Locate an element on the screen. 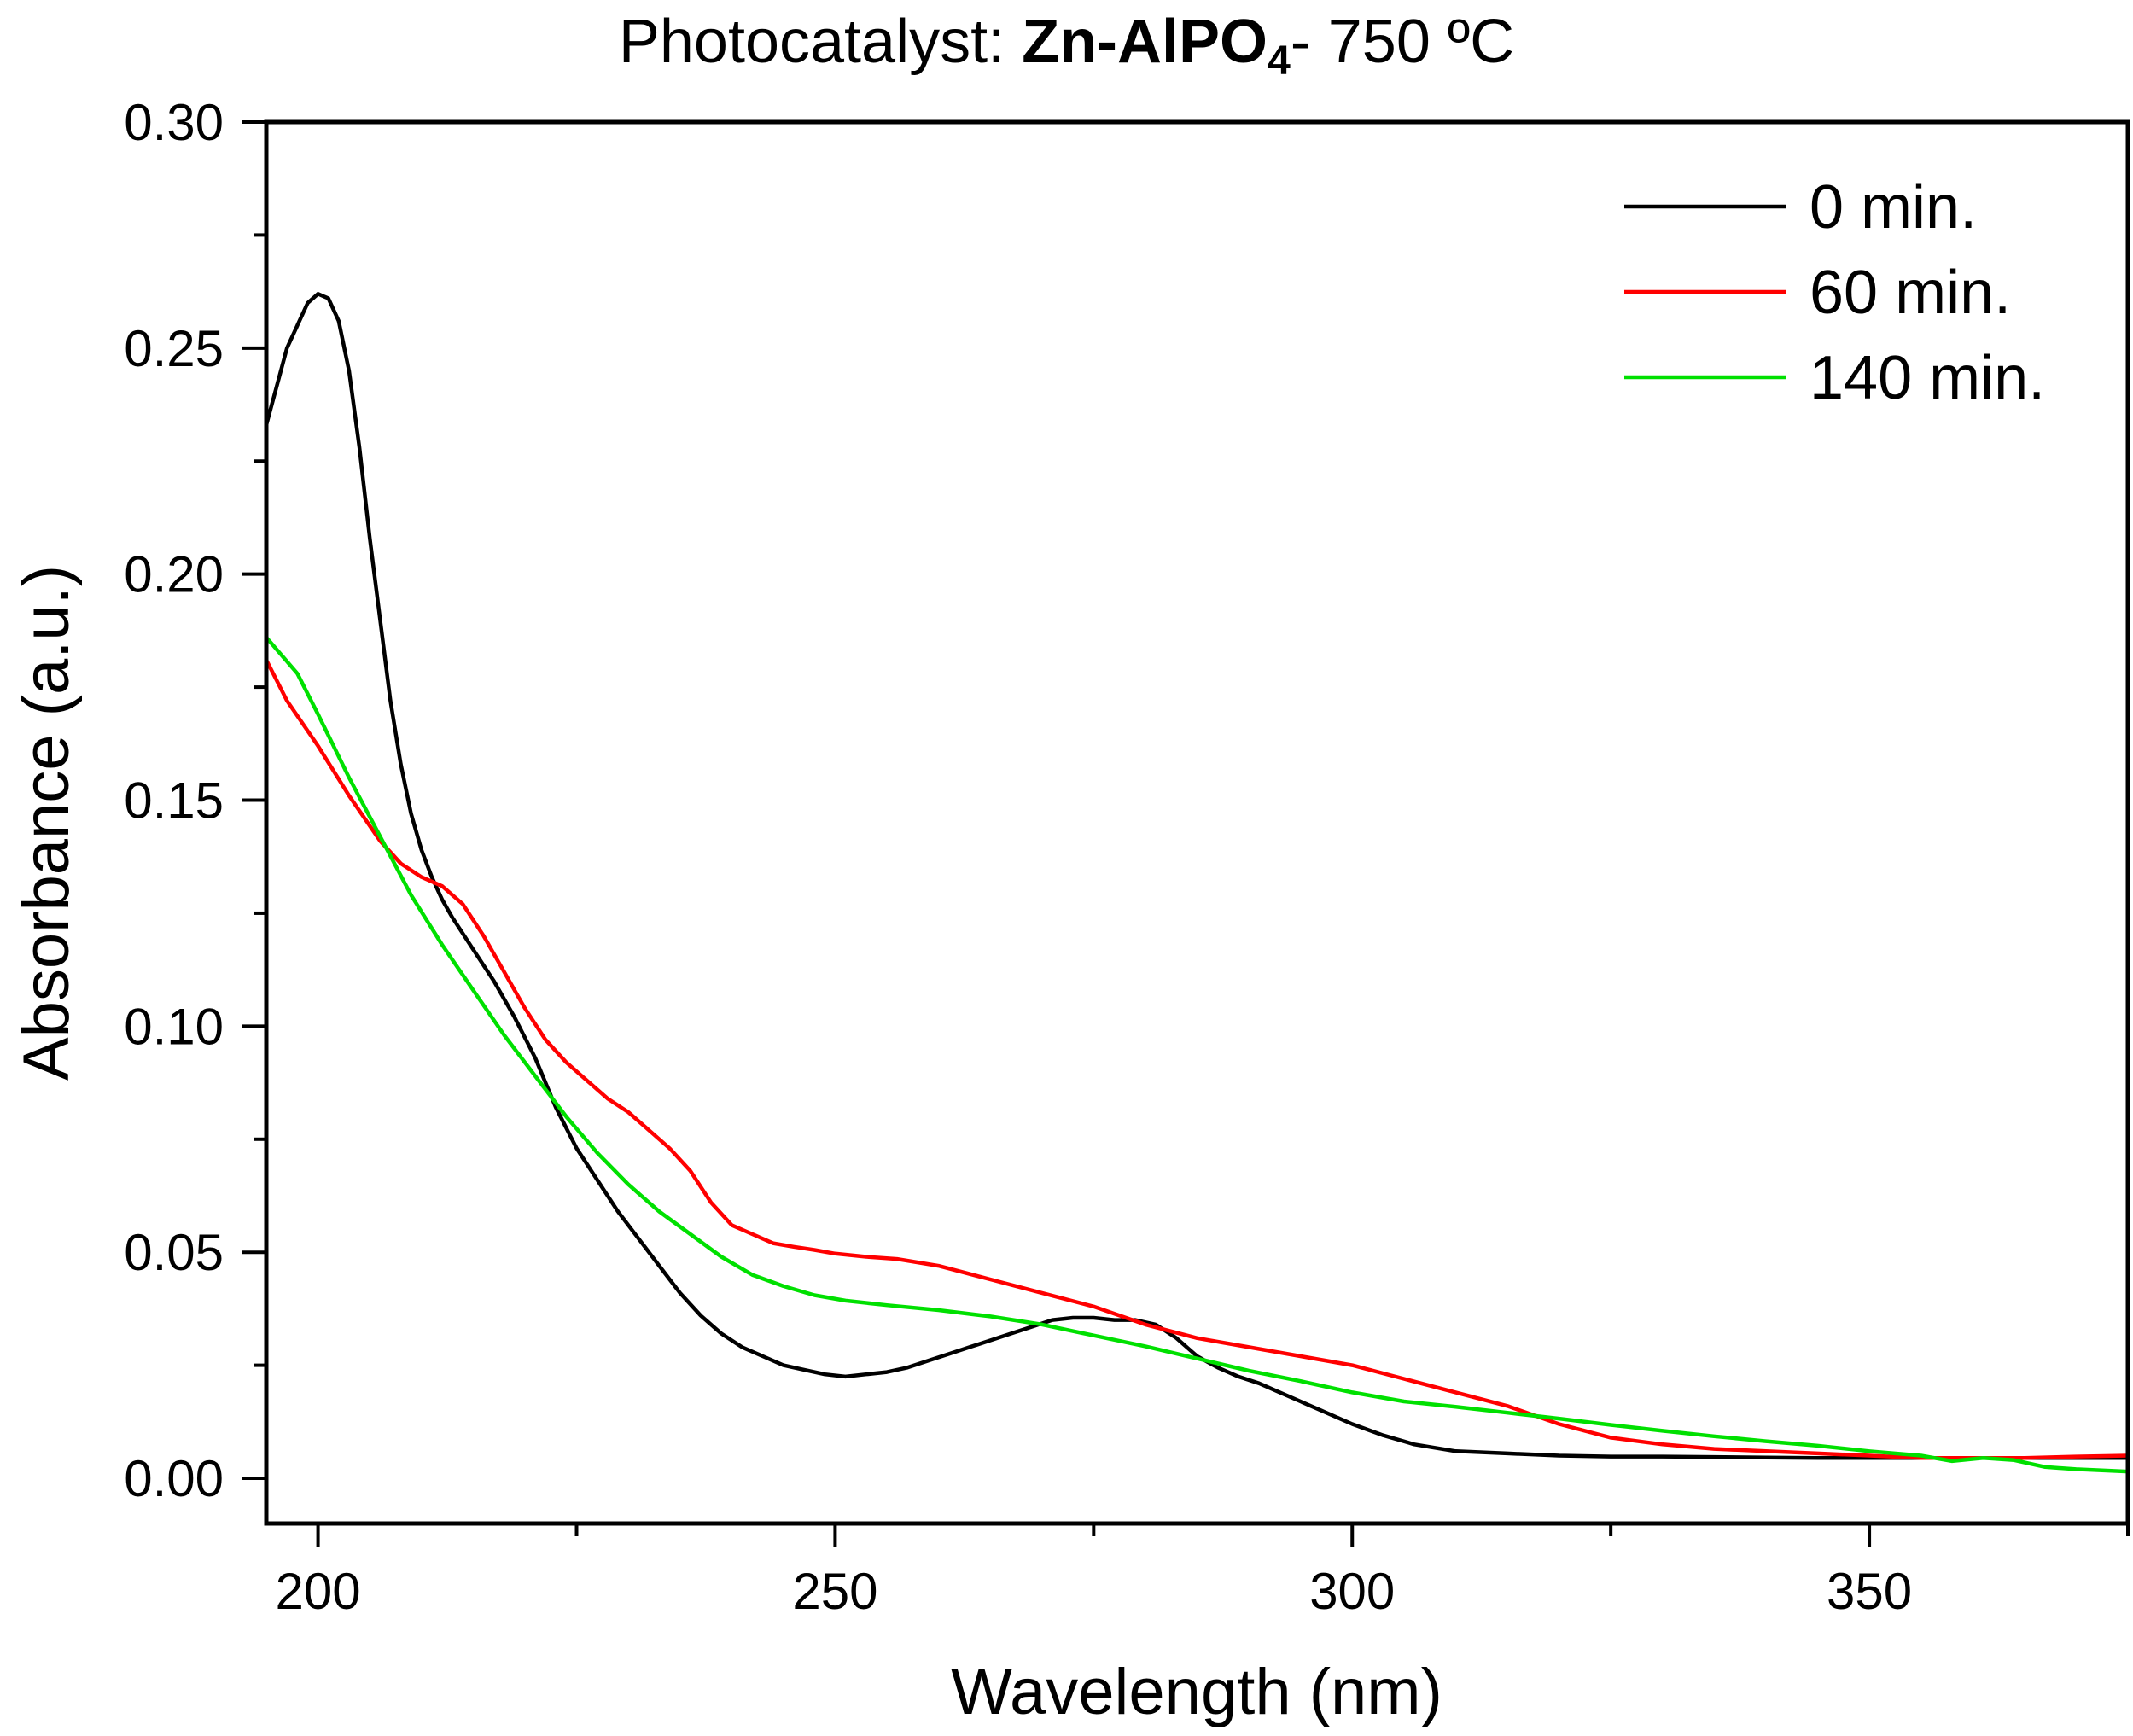  y-axis-label: Absorbance (a.u.) is located at coordinates (46, 823).